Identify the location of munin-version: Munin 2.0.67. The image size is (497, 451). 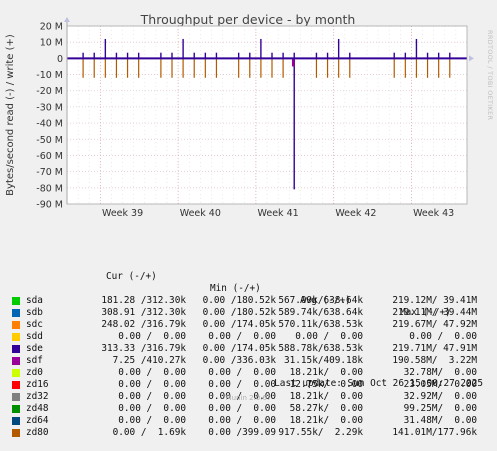
(248, 398).